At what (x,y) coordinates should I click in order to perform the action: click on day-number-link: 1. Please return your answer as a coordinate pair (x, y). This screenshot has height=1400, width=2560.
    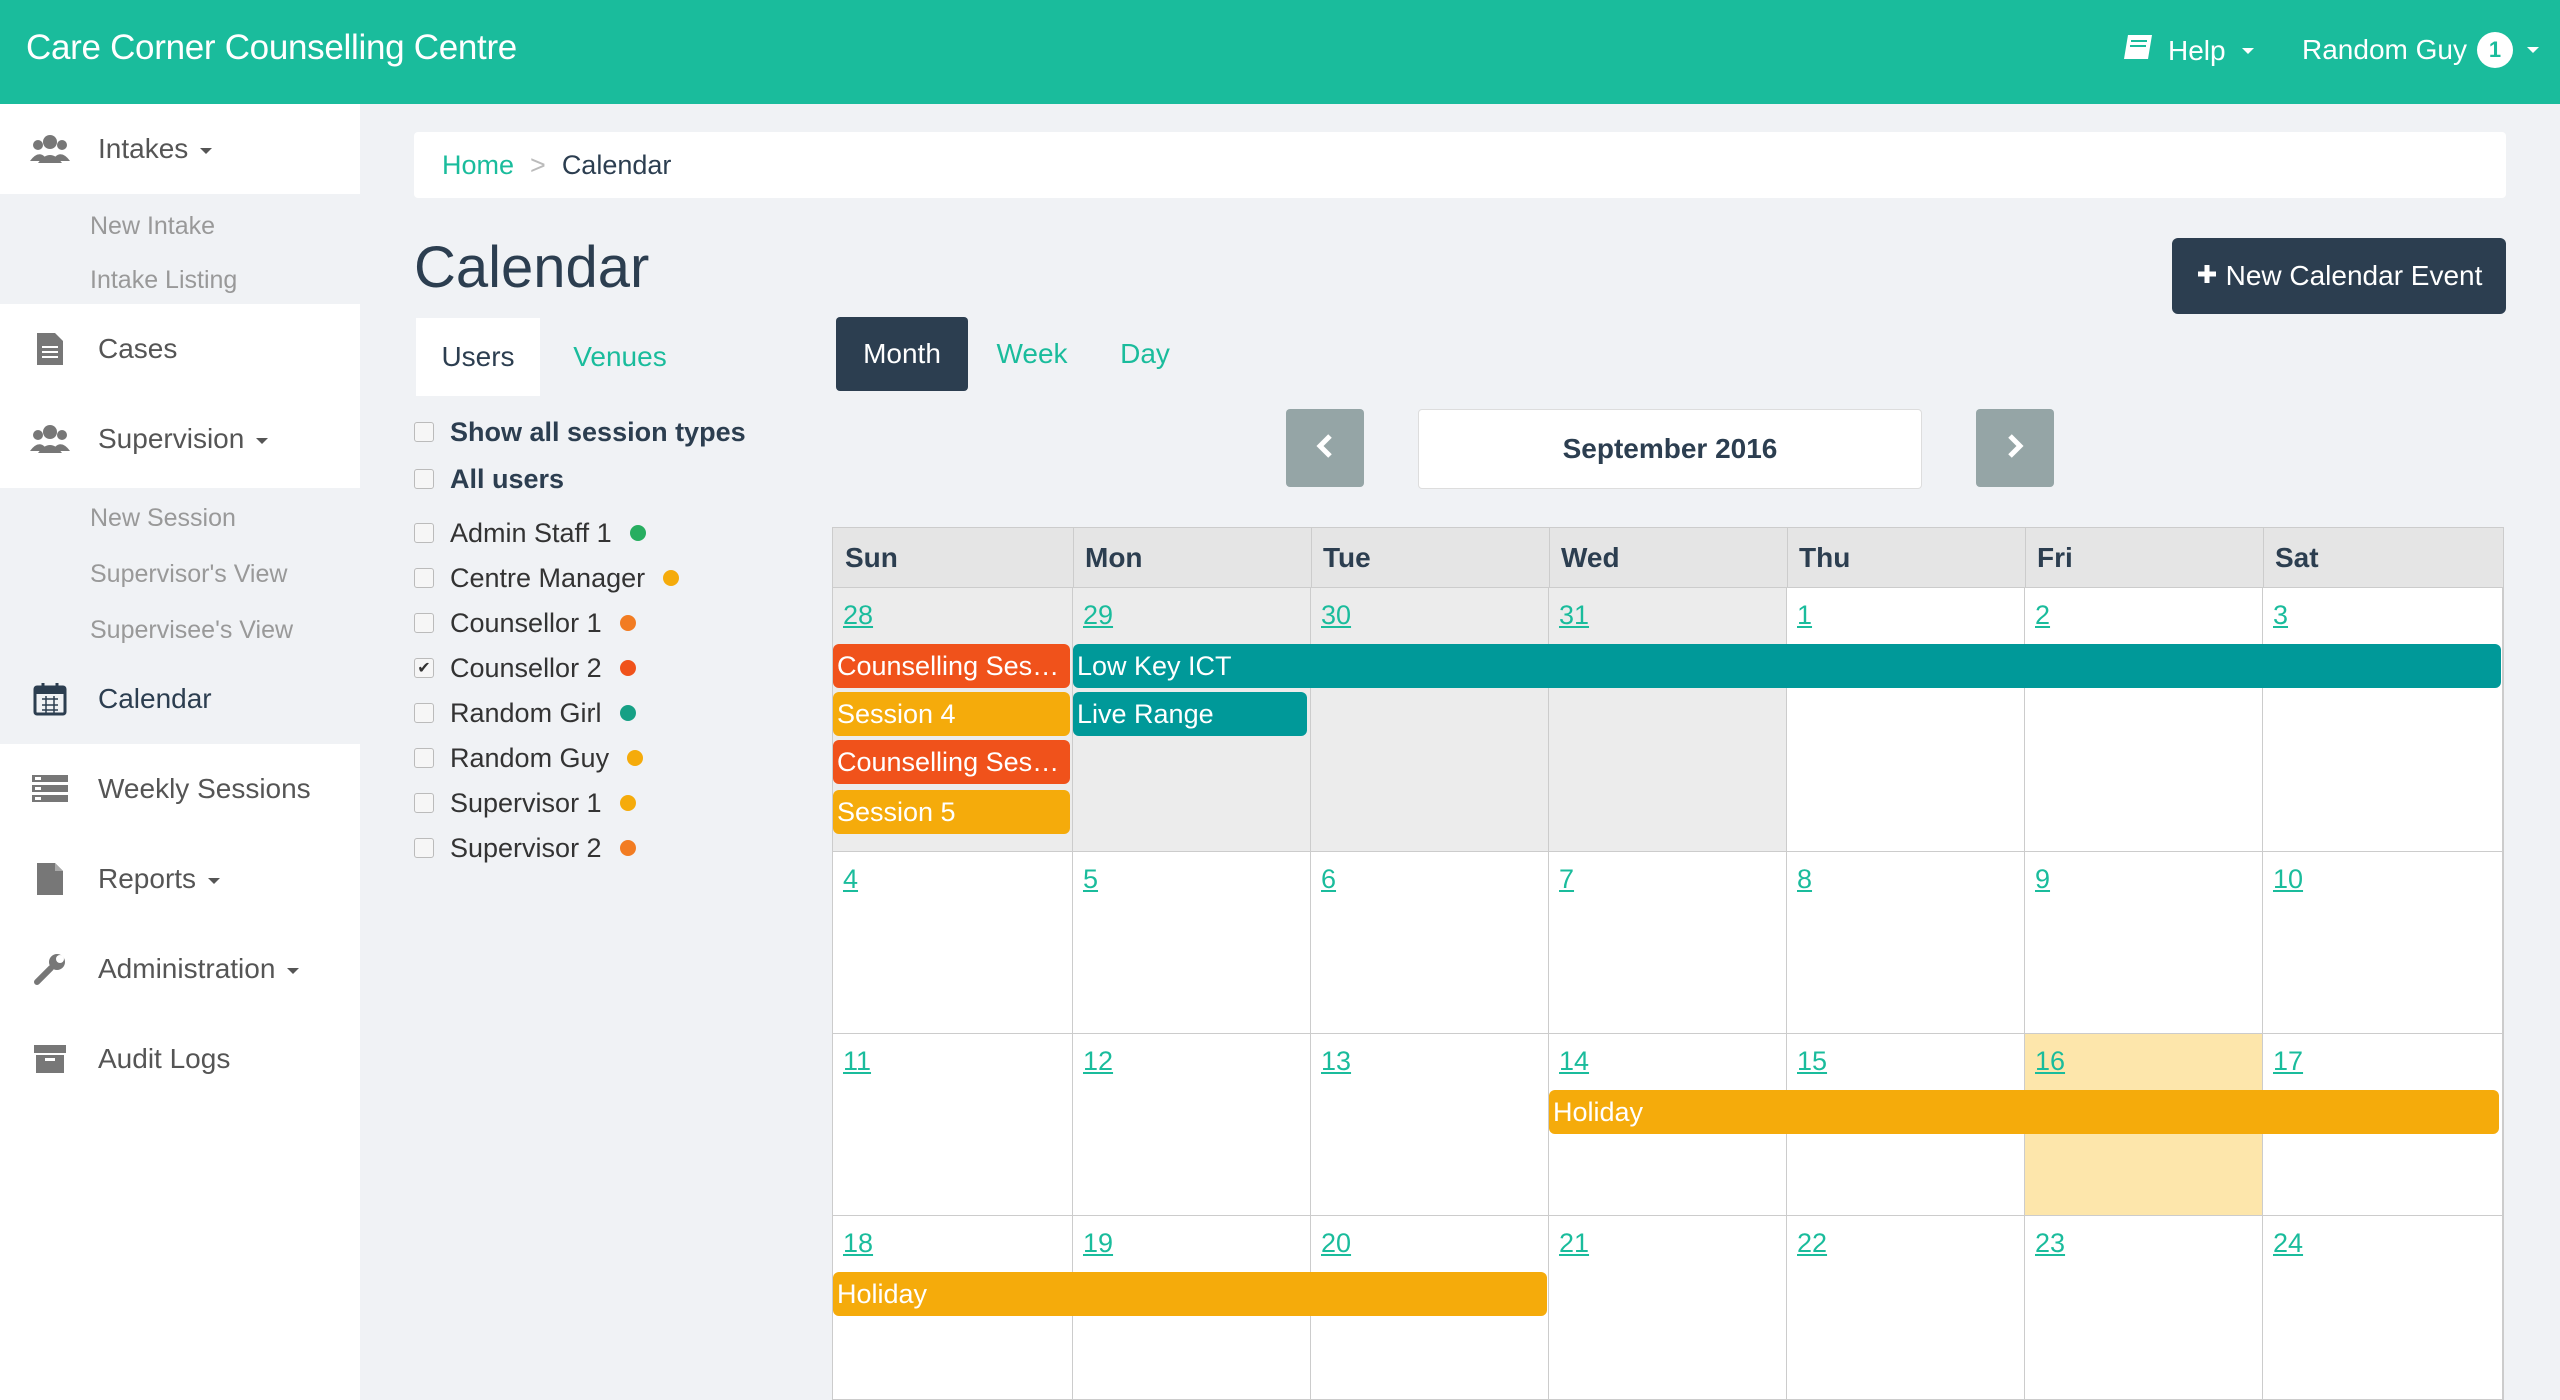
    Looking at the image, I should click on (1805, 615).